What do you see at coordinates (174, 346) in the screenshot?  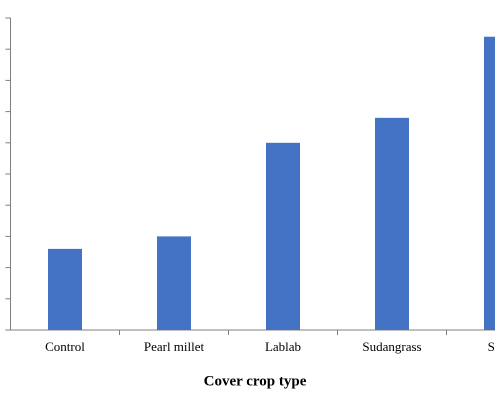 I see `x-tick-label: Pearl millet` at bounding box center [174, 346].